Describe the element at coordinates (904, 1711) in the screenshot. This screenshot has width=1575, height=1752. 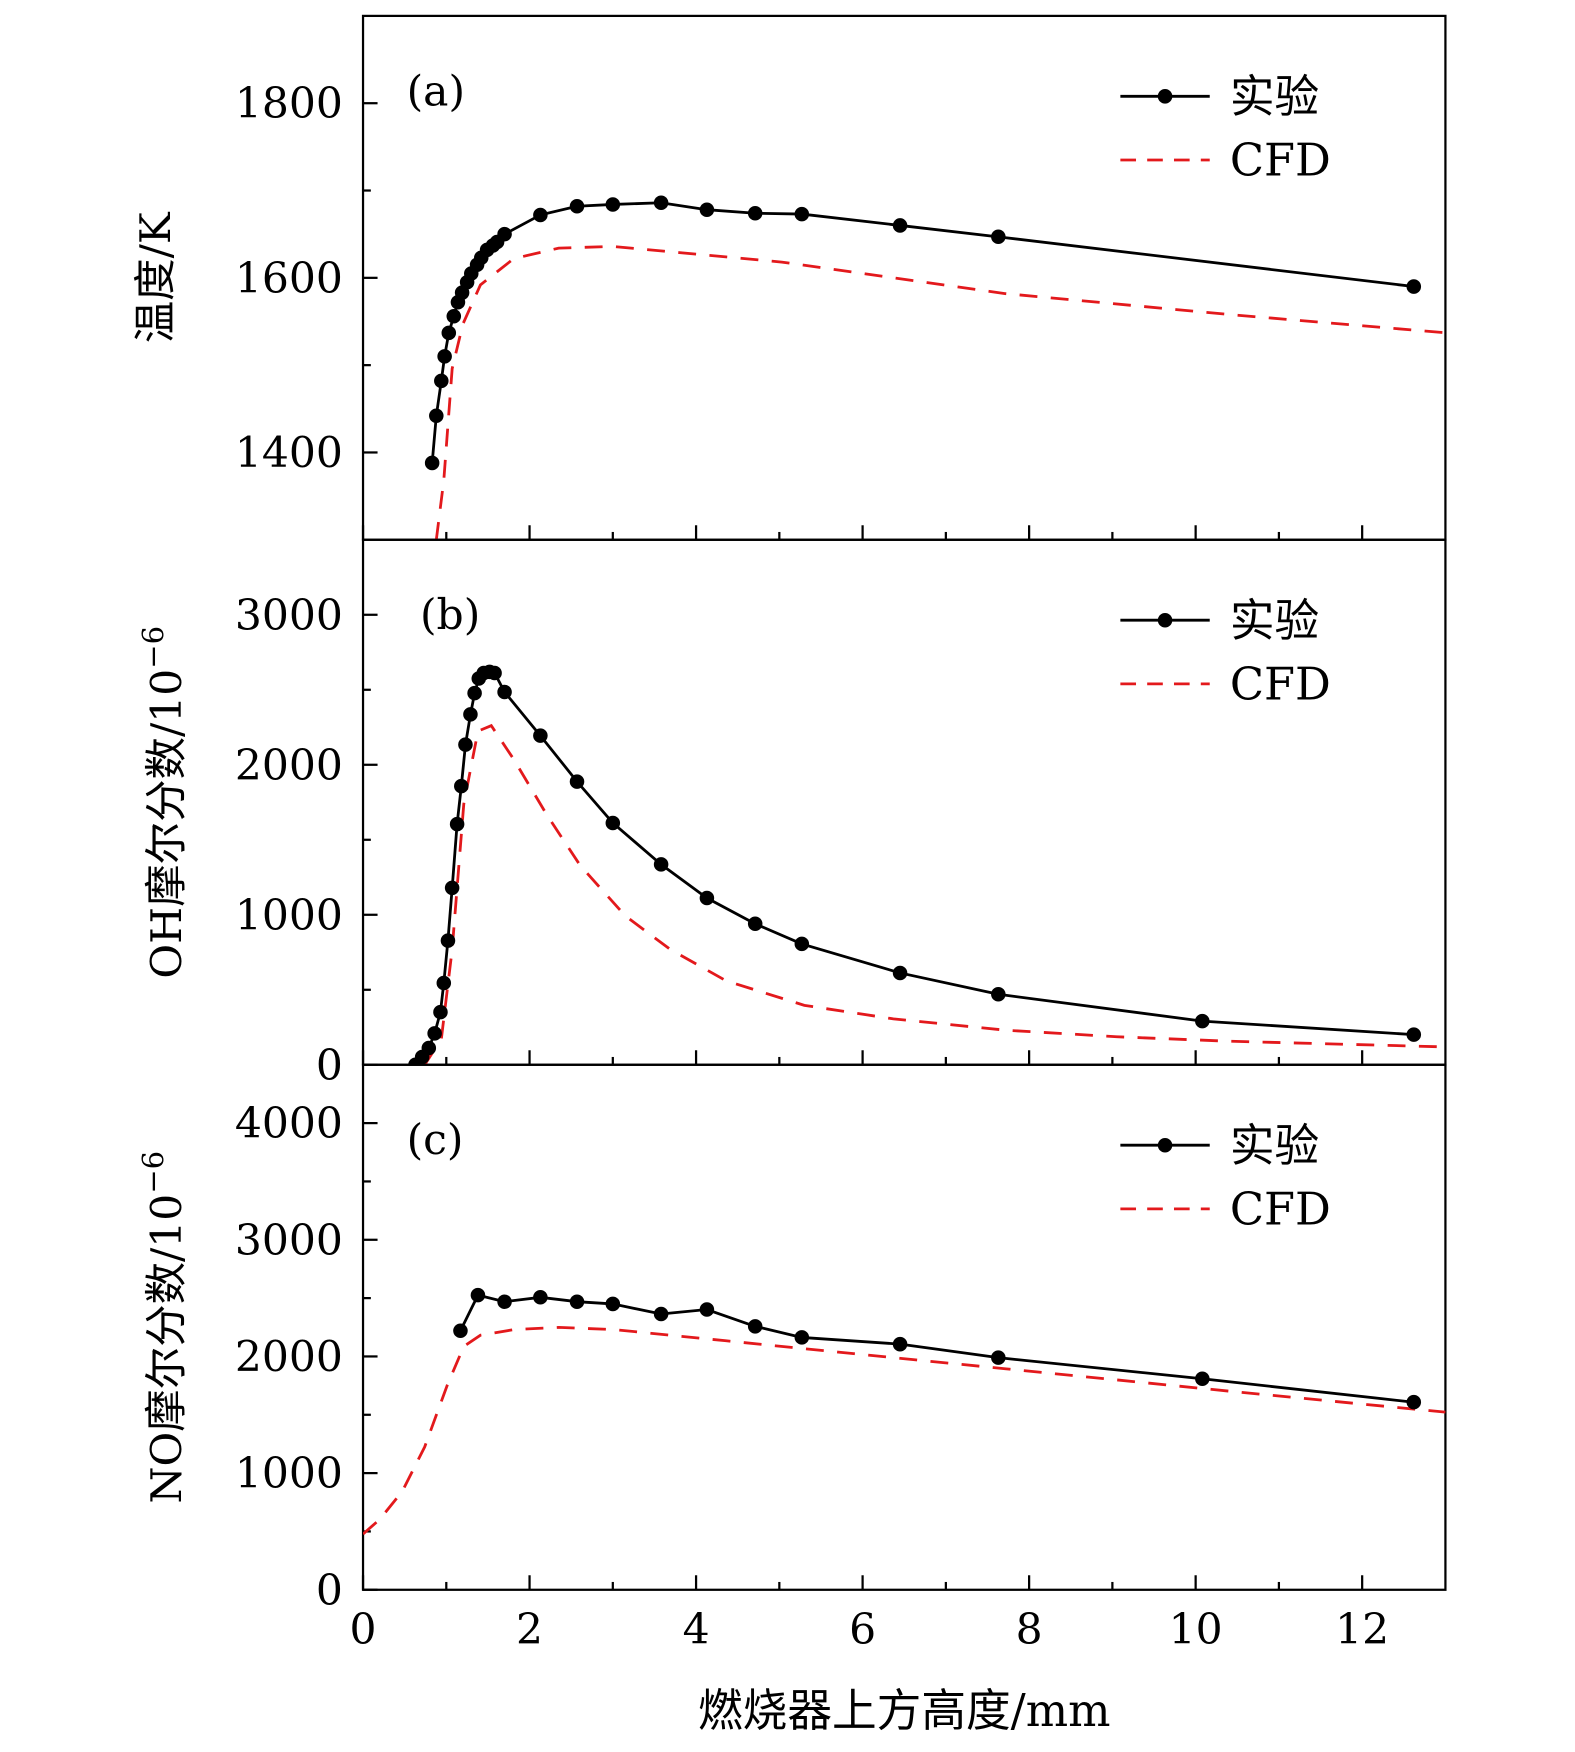
I see `x-axis-label: 燃烧器上方高度/mm` at that location.